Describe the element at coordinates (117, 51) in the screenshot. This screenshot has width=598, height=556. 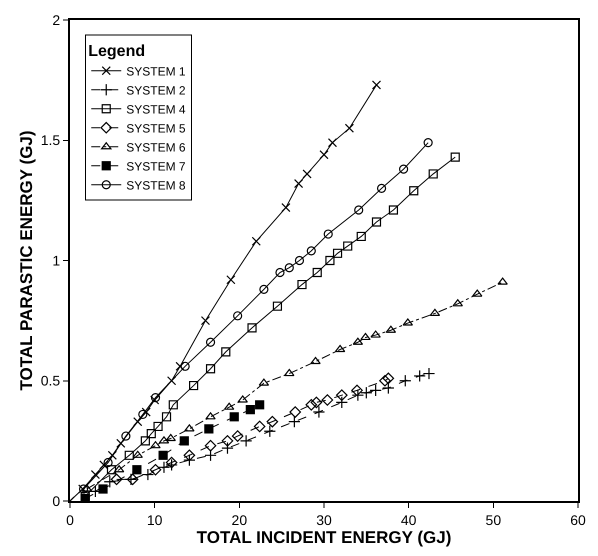
I see `legend-title: Legend` at that location.